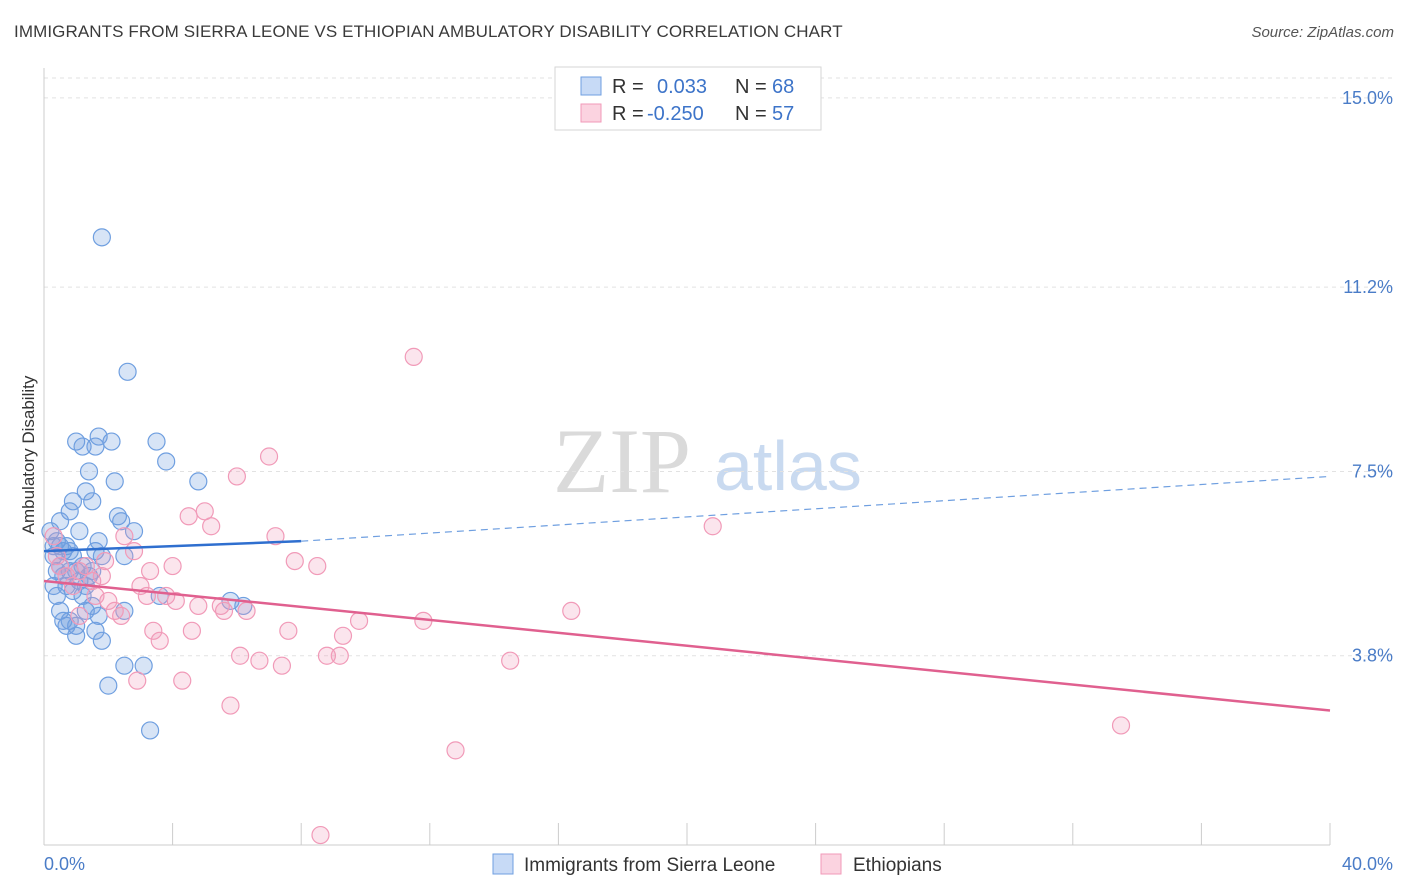 The image size is (1406, 892). Describe the element at coordinates (591, 86) in the screenshot. I see `legend-swatch-sierra-leone` at that location.